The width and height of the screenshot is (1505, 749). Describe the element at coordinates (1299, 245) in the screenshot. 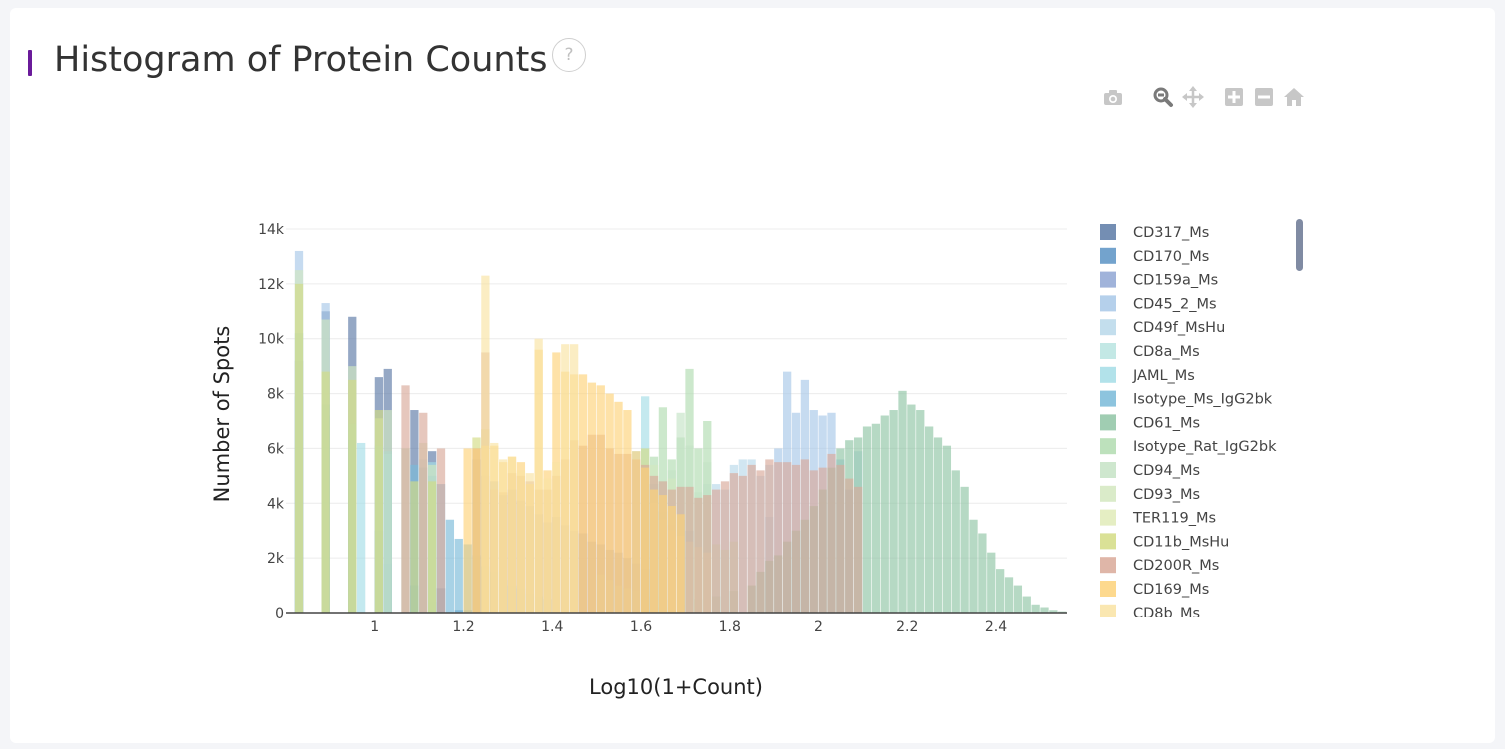

I see `legend-scrollbar` at that location.